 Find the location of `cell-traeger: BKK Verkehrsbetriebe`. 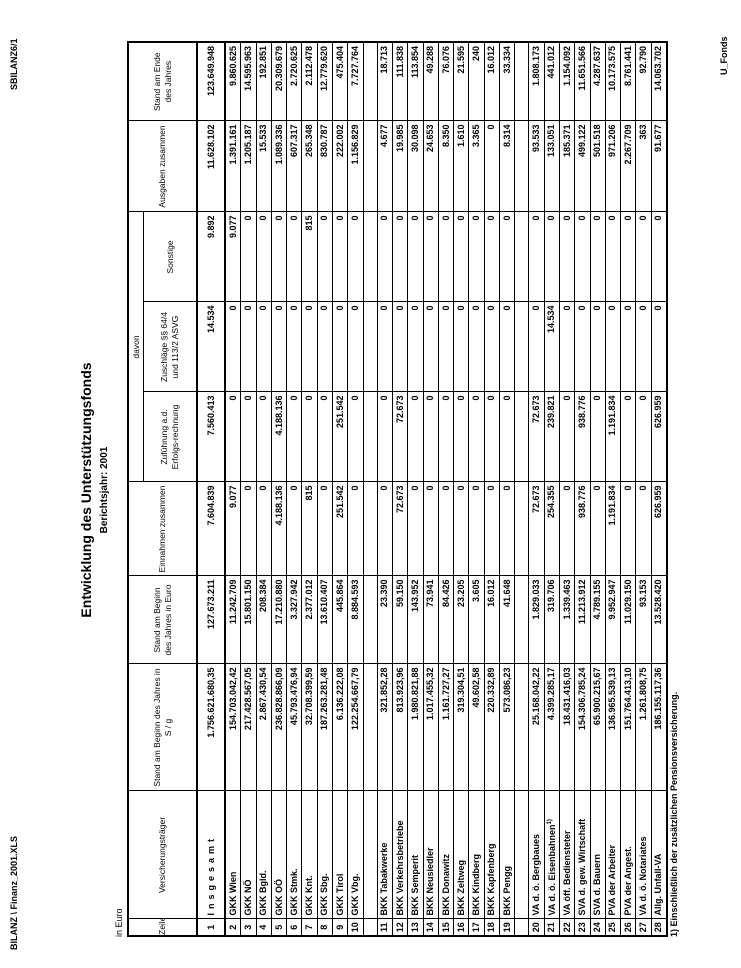

cell-traeger: BKK Verkehrsbetriebe is located at coordinates (400, 855).